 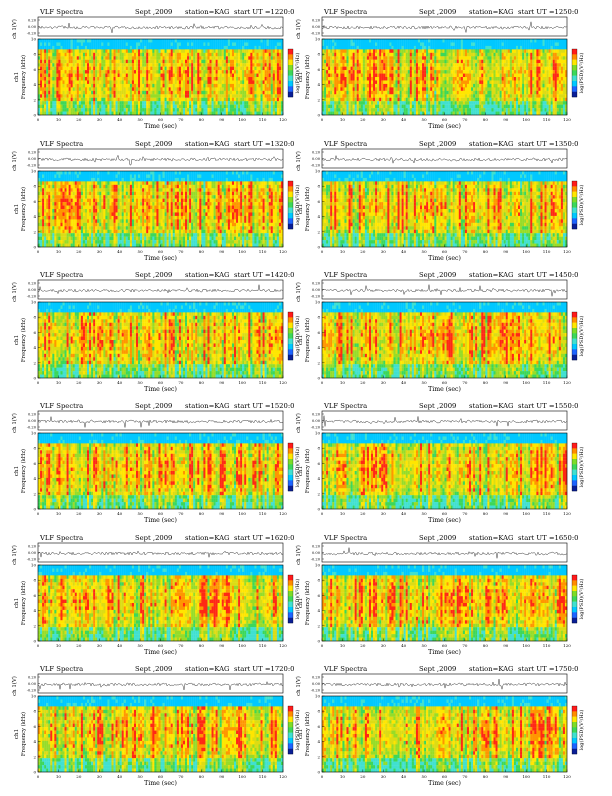 What do you see at coordinates (34, 39) in the screenshot?
I see `y-tick-label: 10` at bounding box center [34, 39].